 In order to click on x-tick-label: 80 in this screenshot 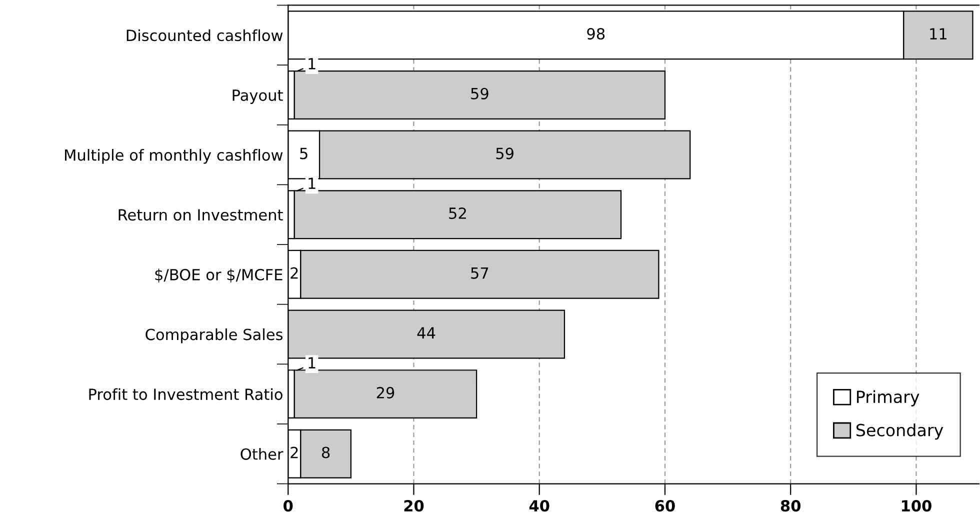, I will do `click(790, 506)`.